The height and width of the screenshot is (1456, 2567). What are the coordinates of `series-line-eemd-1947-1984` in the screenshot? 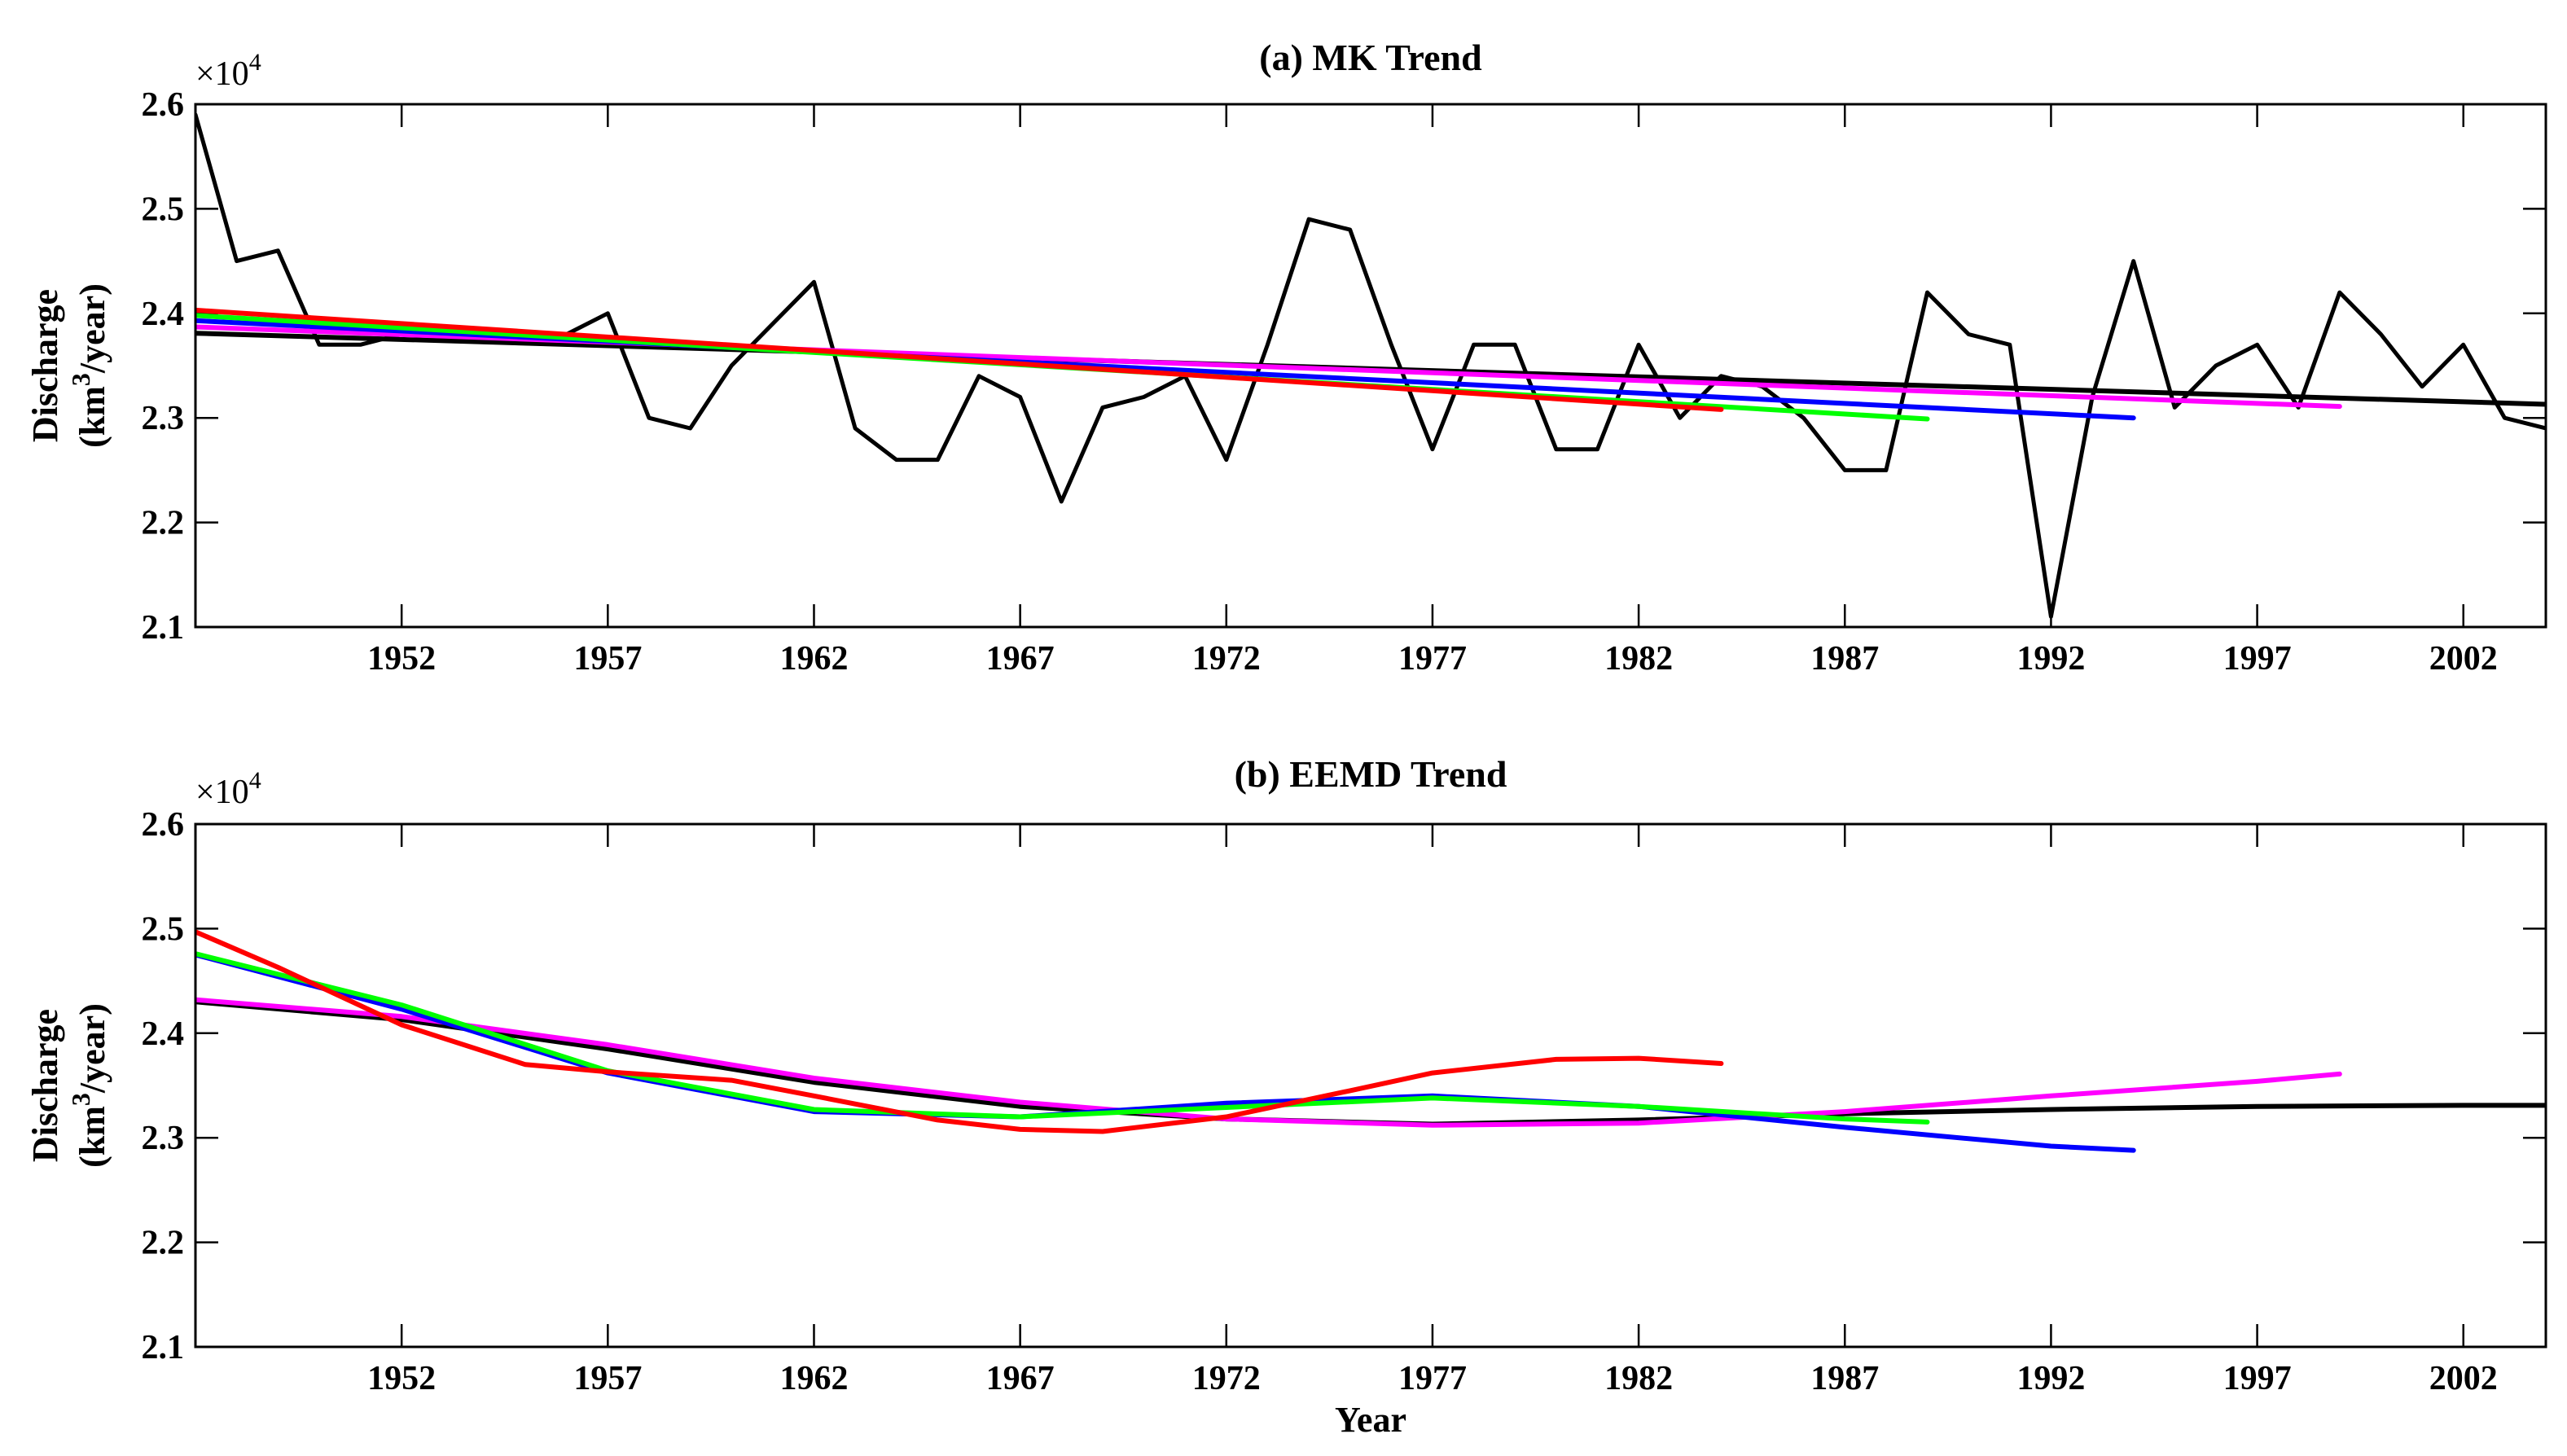 It's located at (959, 1031).